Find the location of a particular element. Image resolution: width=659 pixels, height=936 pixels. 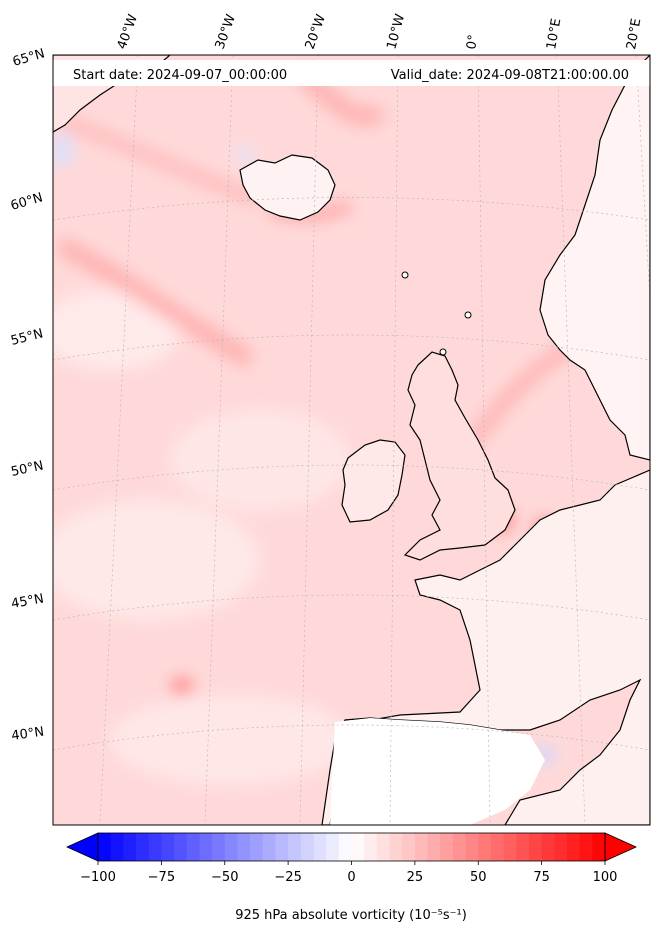

colorbar-segments is located at coordinates (352, 847).